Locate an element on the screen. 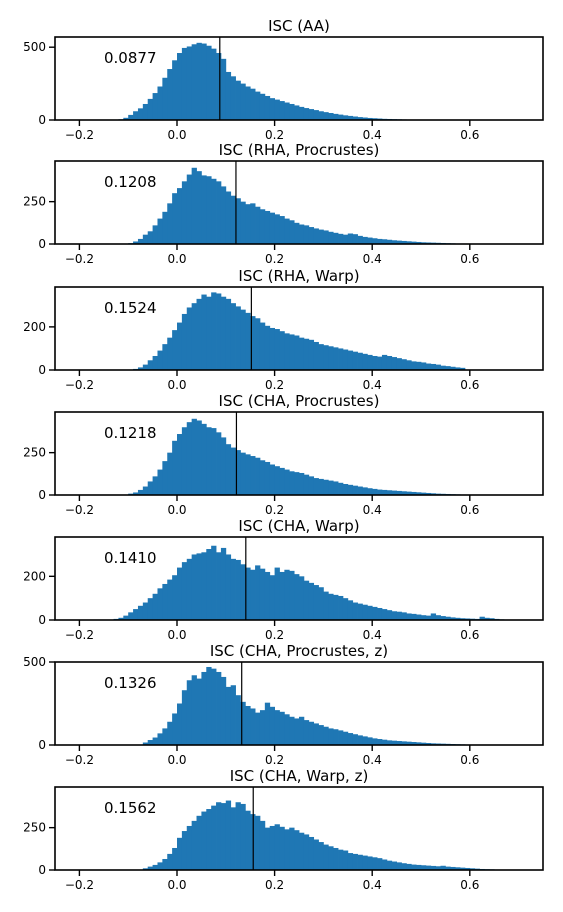 This screenshot has height=912, width=563. y-tick-label: 0 is located at coordinates (42, 620).